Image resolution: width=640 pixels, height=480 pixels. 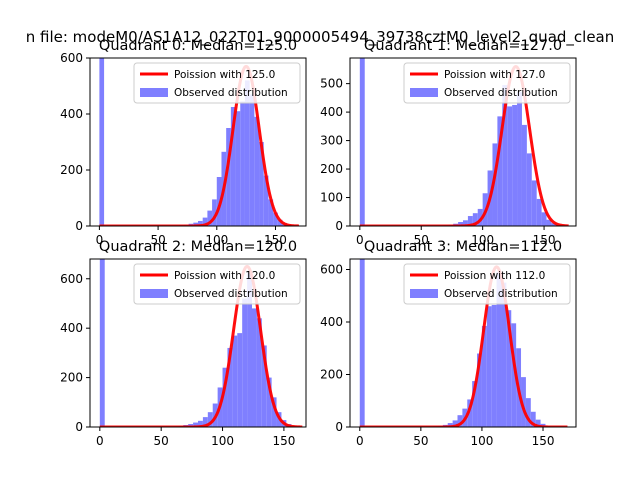 I want to click on legend: Poission with 125.0 Observed distribution, so click(x=217, y=83).